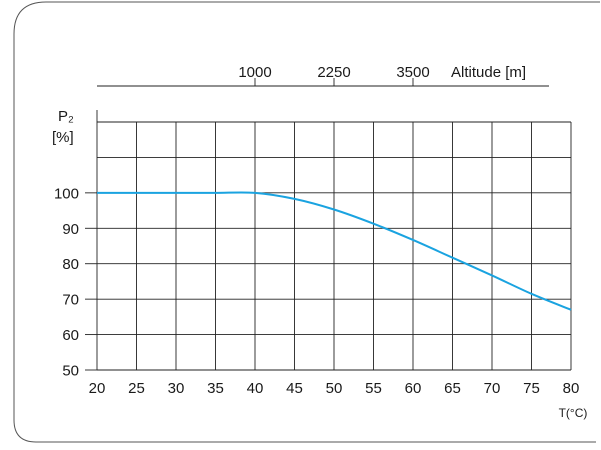  I want to click on y-tick-label: 50, so click(70, 371).